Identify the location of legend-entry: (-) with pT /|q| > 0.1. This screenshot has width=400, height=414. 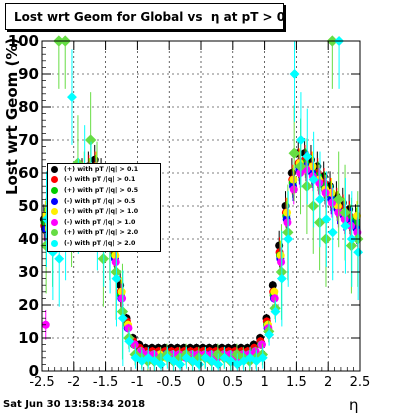
(104, 180).